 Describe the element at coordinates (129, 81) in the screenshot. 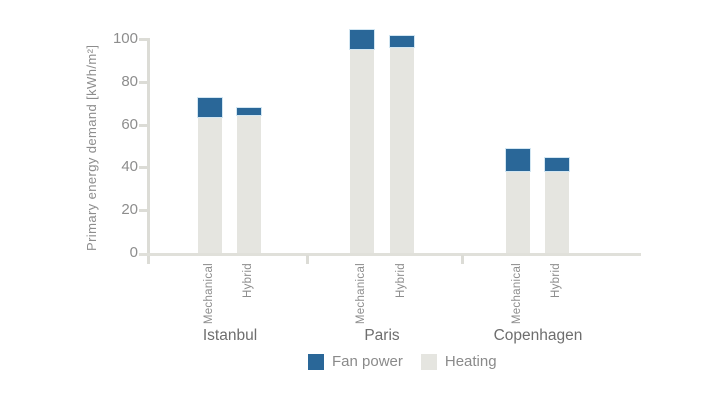

I see `y-tick-label-80: 80` at that location.